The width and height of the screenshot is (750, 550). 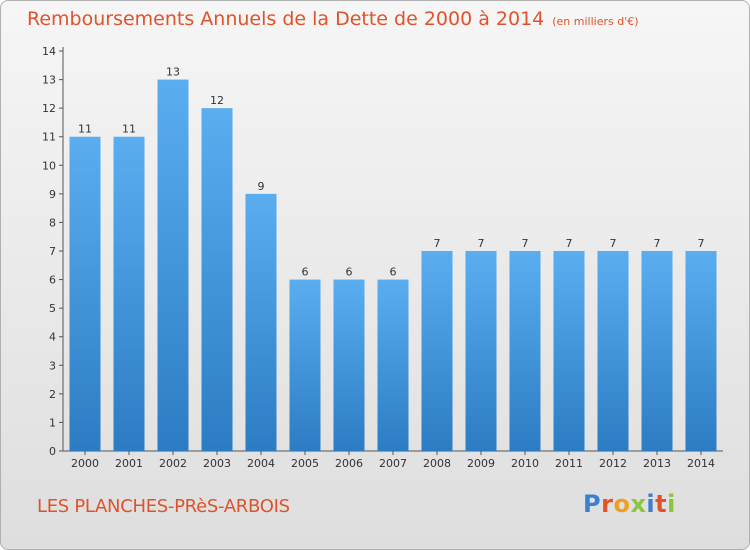 I want to click on y-tick-label: 6, so click(x=52, y=280).